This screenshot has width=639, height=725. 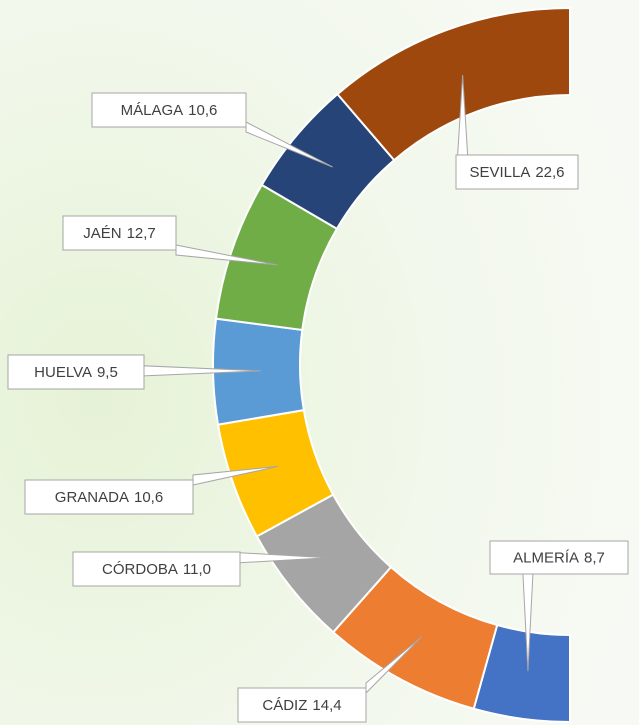 I want to click on data-label: JAÉN 12,7, so click(x=119, y=233).